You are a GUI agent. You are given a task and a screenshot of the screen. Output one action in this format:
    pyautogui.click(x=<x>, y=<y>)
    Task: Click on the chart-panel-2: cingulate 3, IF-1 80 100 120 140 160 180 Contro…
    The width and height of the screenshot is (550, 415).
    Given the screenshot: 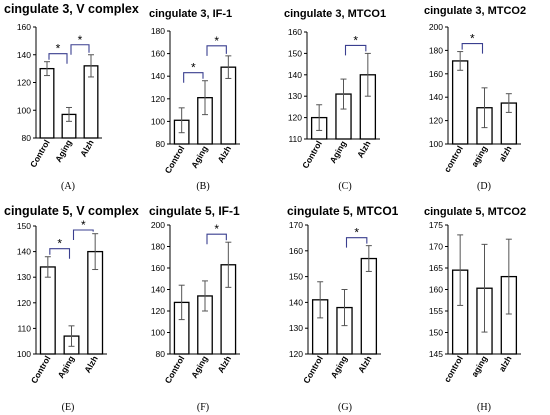 What is the action you would take?
    pyautogui.click(x=194, y=100)
    